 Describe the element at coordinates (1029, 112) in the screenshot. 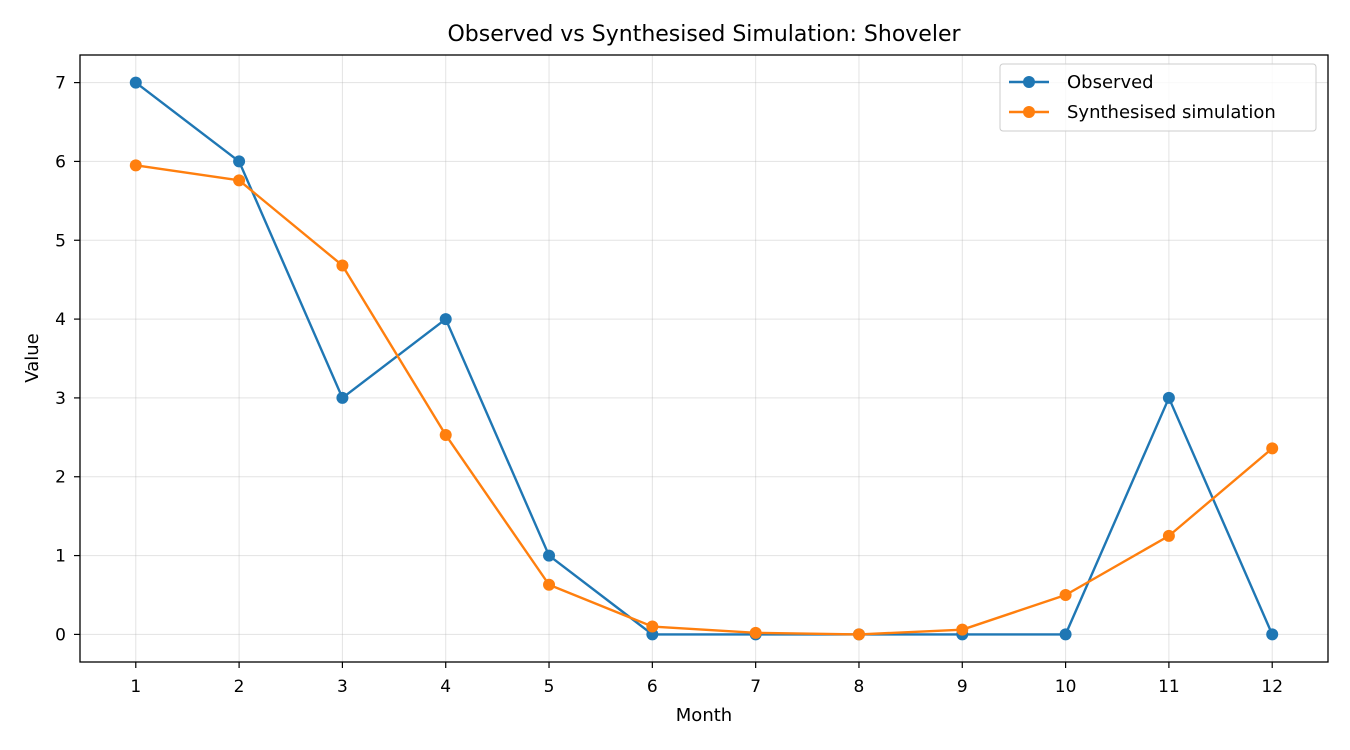

I see `legend-marker-synthesised-simulation` at that location.